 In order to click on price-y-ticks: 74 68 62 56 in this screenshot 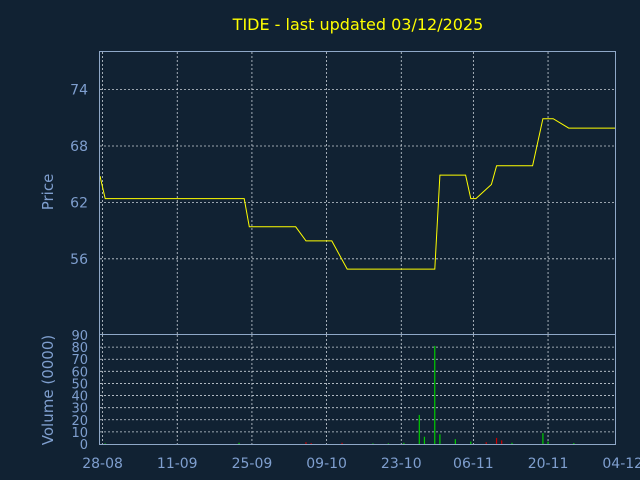, I will do `click(79, 175)`.